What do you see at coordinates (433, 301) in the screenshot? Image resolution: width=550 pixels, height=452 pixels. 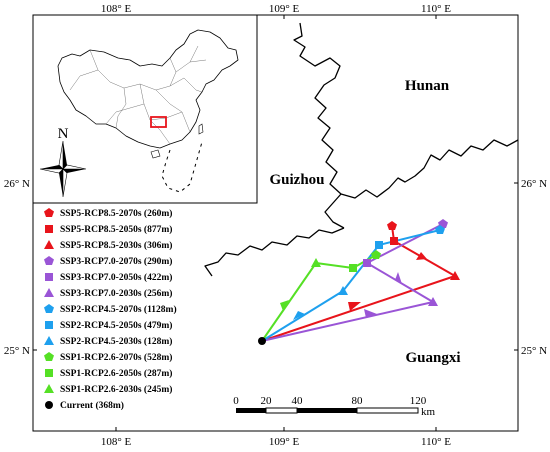 I see `marker-ssp3-2030s` at bounding box center [433, 301].